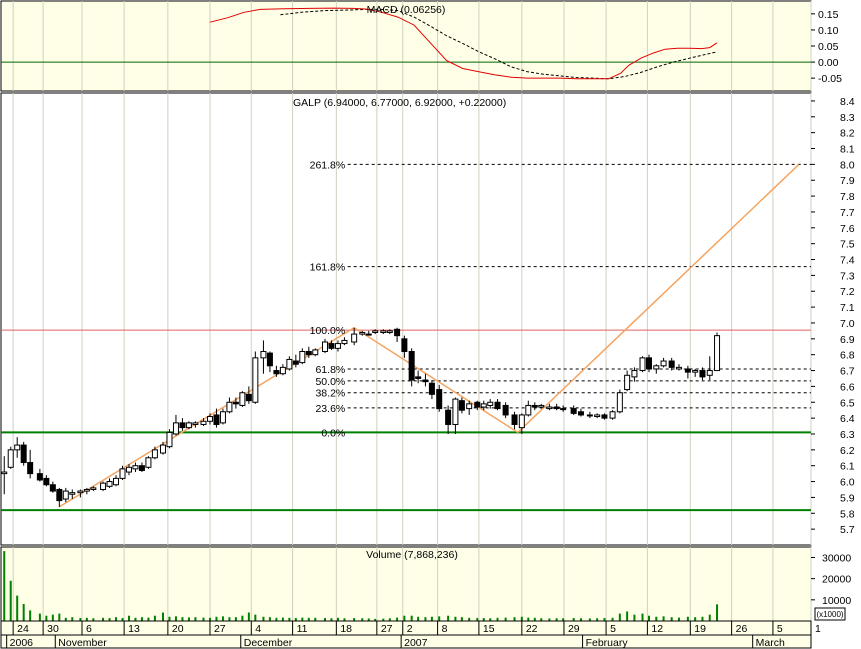 Image resolution: width=861 pixels, height=649 pixels. I want to click on price-axis-tick-label: 6.5, so click(847, 403).